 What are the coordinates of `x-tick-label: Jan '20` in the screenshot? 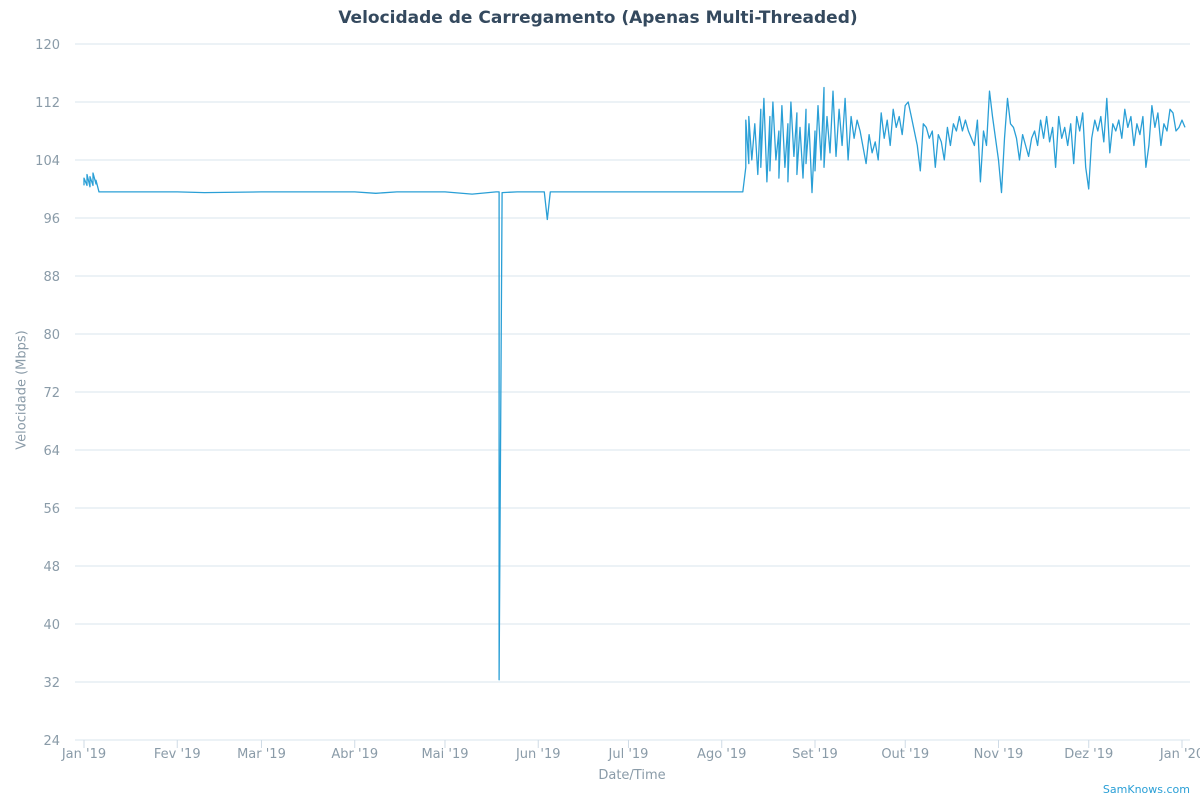 It's located at (1179, 754).